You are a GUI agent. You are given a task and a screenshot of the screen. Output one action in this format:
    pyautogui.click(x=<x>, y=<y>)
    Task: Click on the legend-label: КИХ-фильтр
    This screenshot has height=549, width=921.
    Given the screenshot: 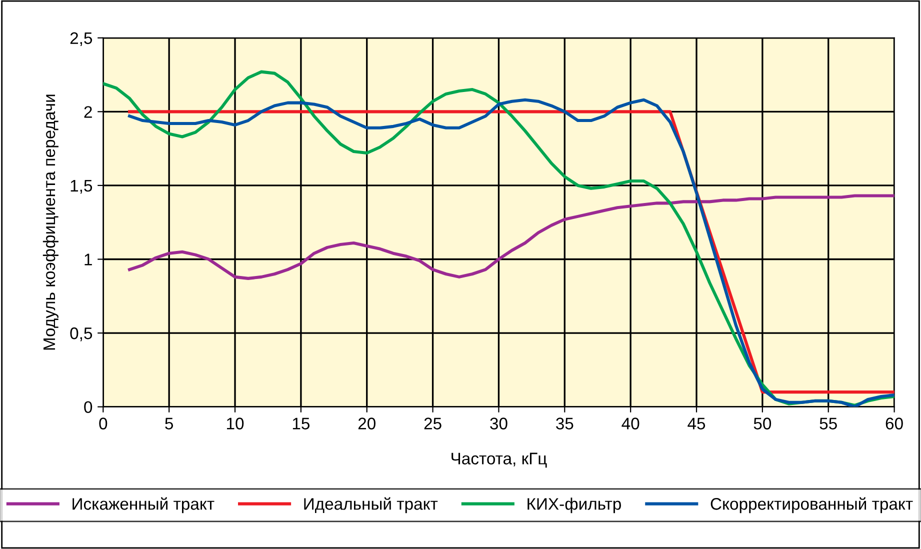 What is the action you would take?
    pyautogui.click(x=574, y=506)
    